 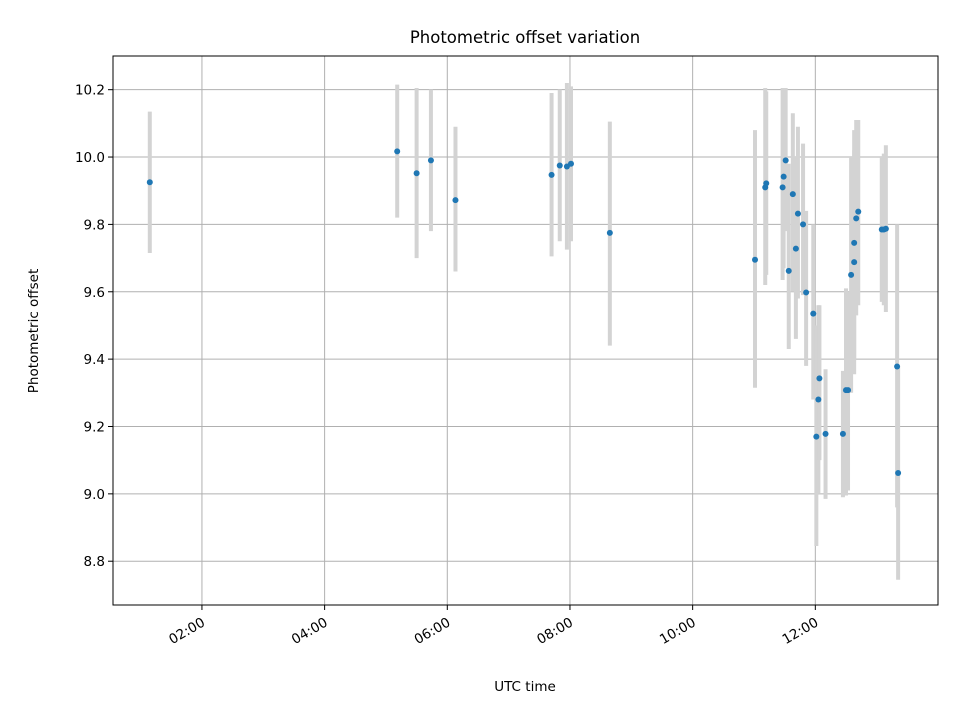 I want to click on y-tick-label: 10.0, so click(x=90, y=158).